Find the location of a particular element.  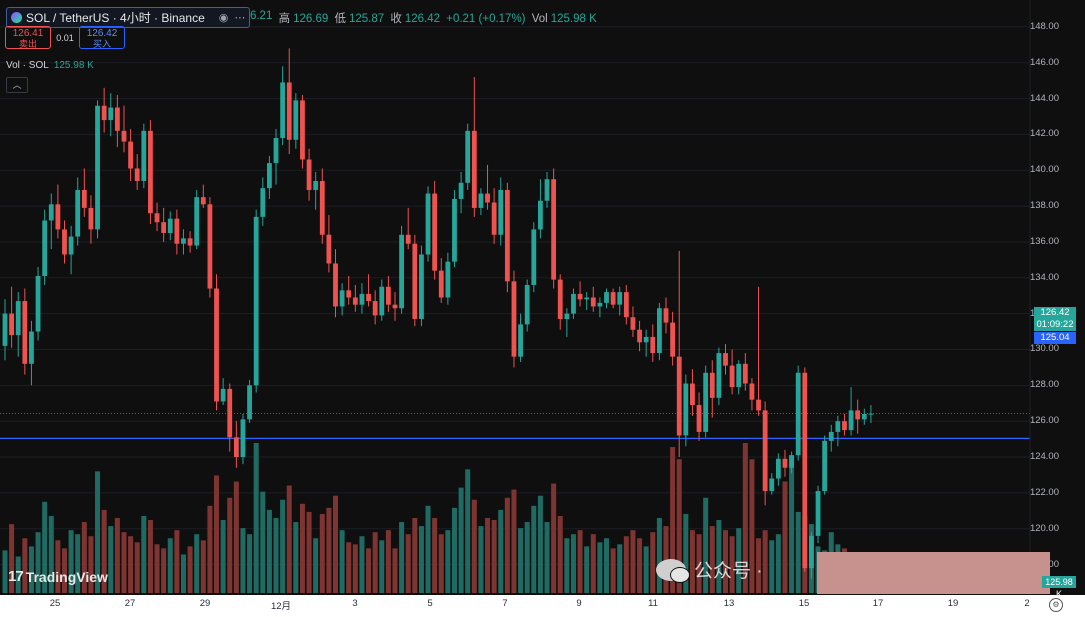

time-tick-label: 15 is located at coordinates (804, 603).